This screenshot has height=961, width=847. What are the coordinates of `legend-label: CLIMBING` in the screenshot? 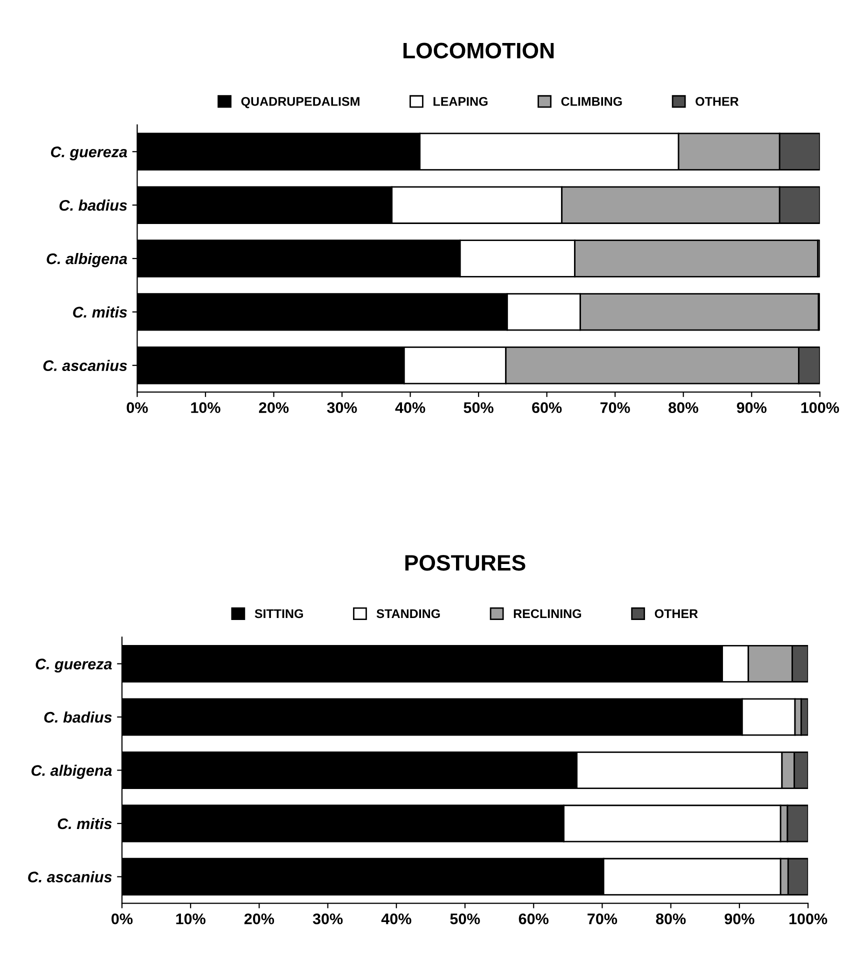 It's located at (591, 101).